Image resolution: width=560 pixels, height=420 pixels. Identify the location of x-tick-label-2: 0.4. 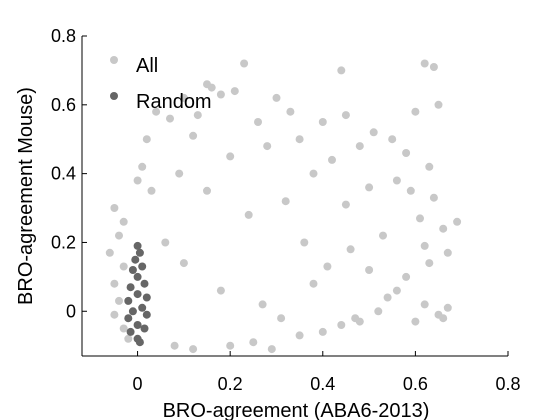
(322, 384).